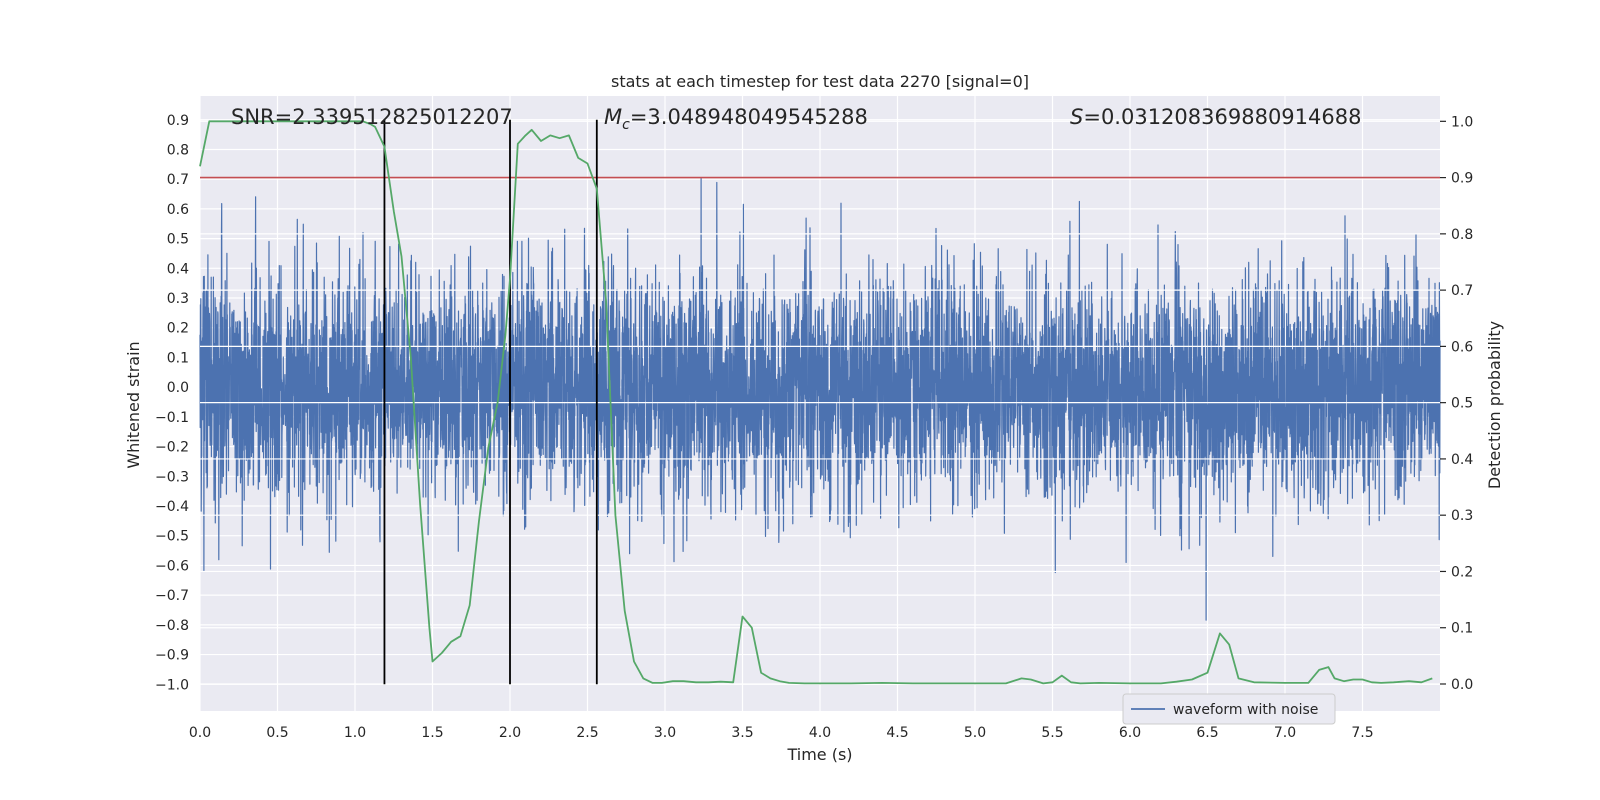  What do you see at coordinates (178, 358) in the screenshot?
I see `y-tick-label: 0.1` at bounding box center [178, 358].